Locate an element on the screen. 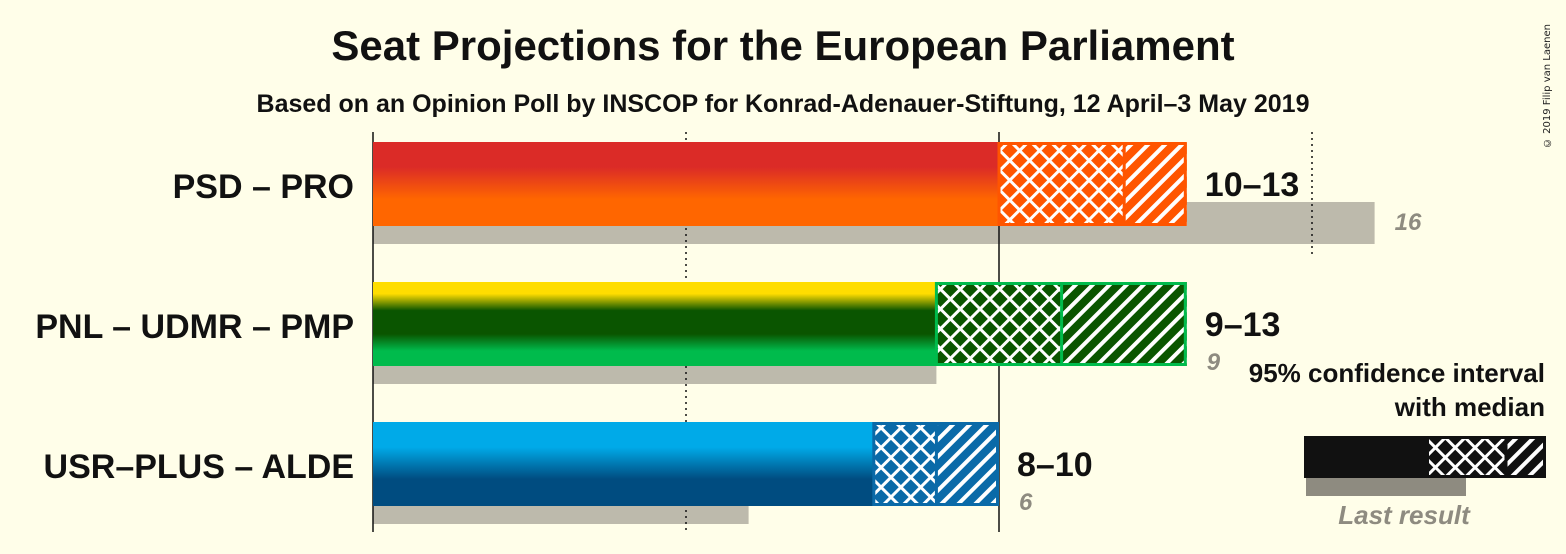  projection-bar-outline is located at coordinates (1092, 184).